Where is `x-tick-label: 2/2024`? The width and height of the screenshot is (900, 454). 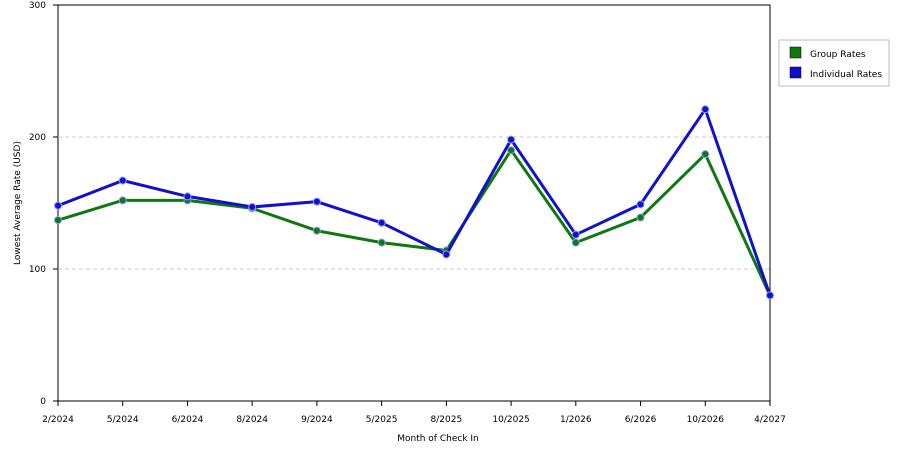
x-tick-label: 2/2024 is located at coordinates (58, 420).